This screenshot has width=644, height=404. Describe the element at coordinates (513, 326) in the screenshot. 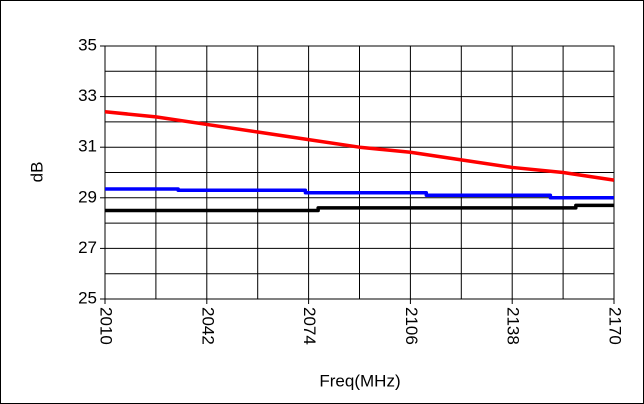

I see `x-tick-label: 2138` at that location.